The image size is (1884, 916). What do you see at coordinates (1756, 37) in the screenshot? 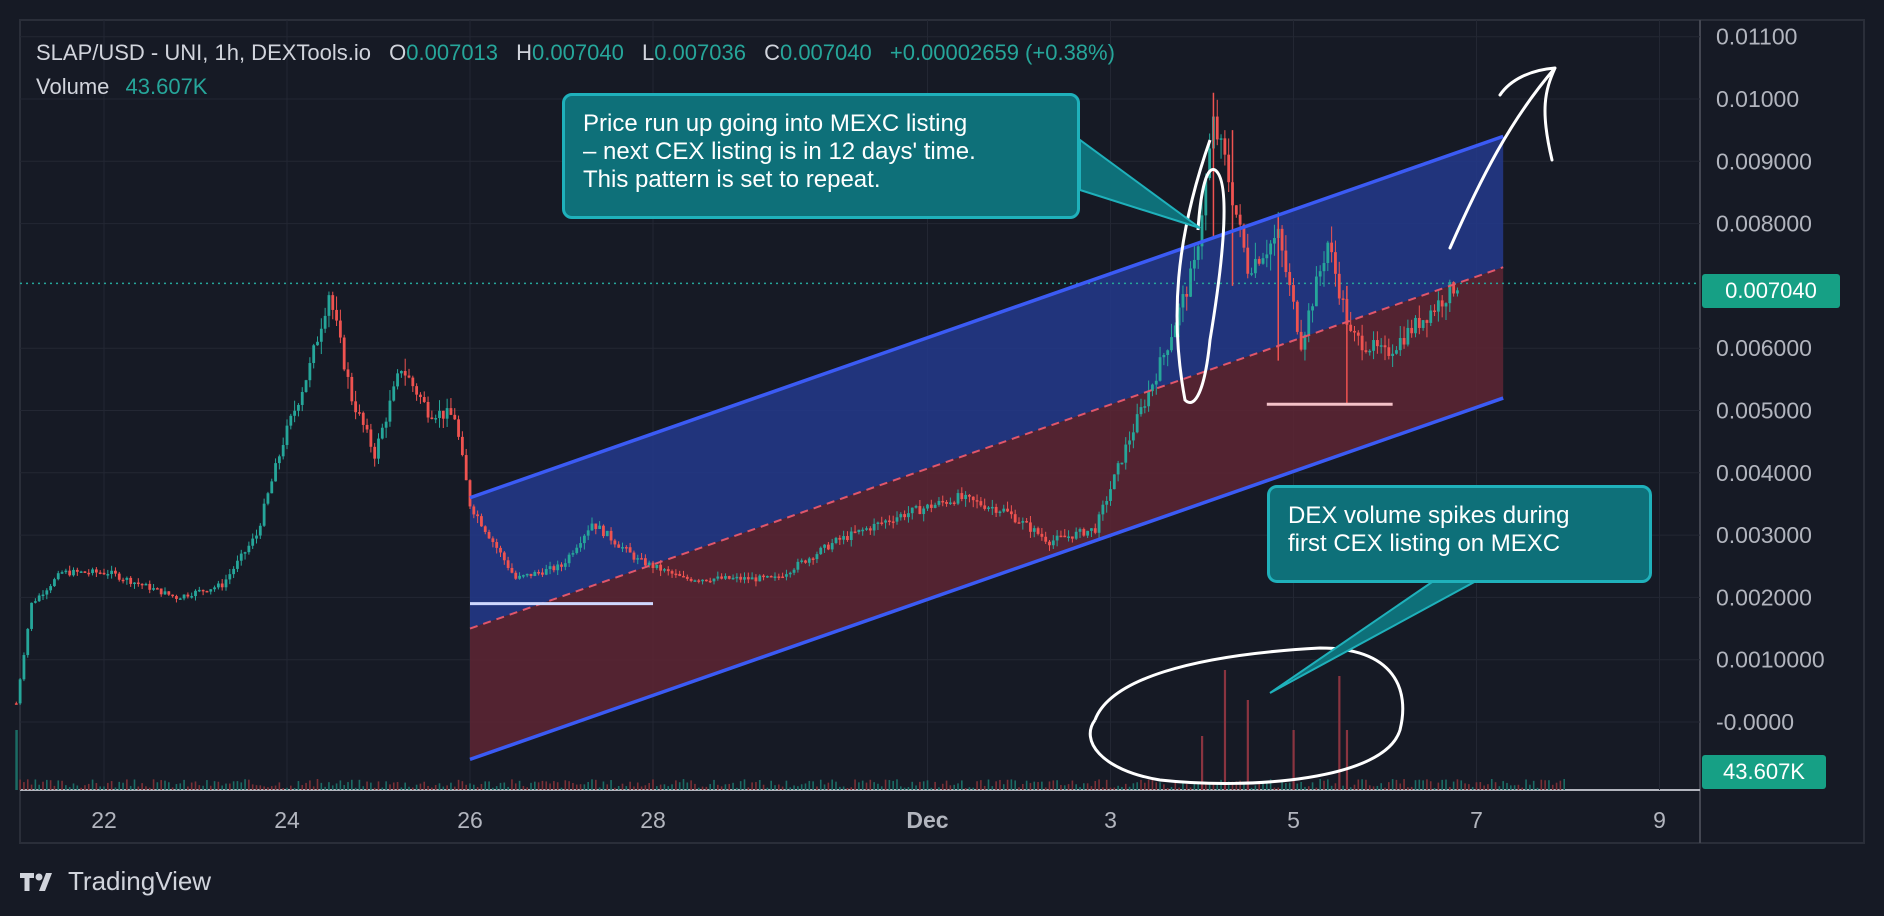
I see `y-tick-label: 0.01100` at bounding box center [1756, 37].